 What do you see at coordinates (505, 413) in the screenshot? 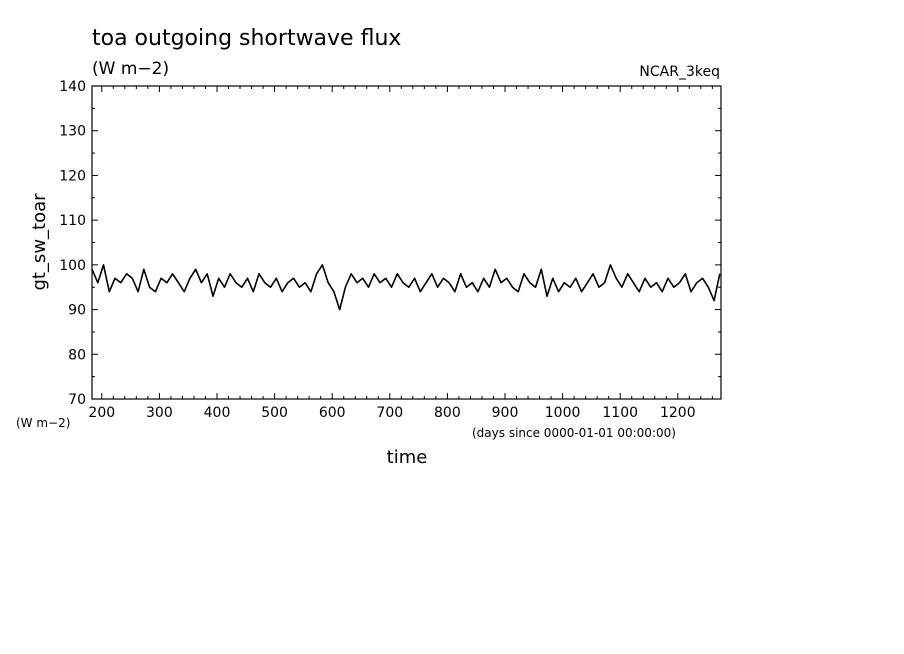
I see `x-tick-label: 900` at bounding box center [505, 413].